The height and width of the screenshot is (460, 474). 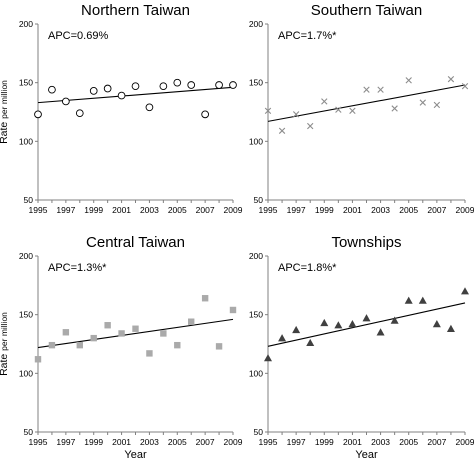 What do you see at coordinates (5, 131) in the screenshot?
I see `y-axis-label-main: Rate` at bounding box center [5, 131].